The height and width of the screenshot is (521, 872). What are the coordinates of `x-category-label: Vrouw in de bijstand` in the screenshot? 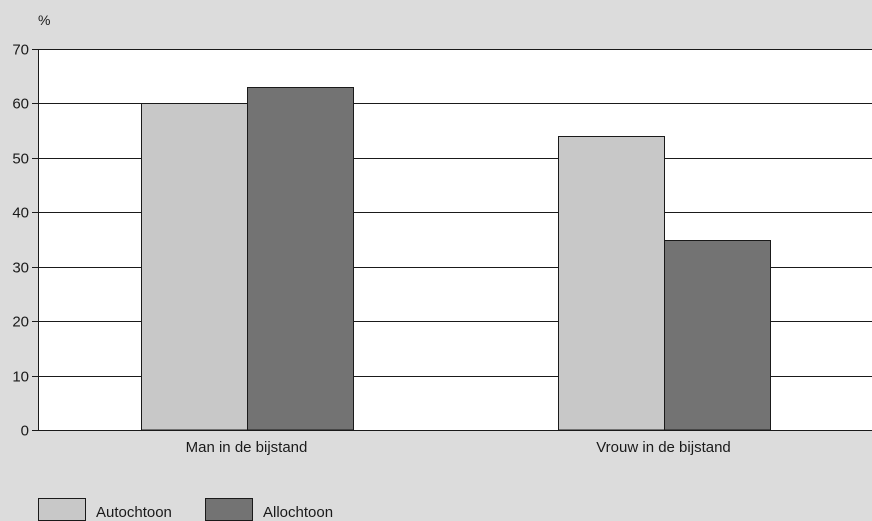 It's located at (663, 447).